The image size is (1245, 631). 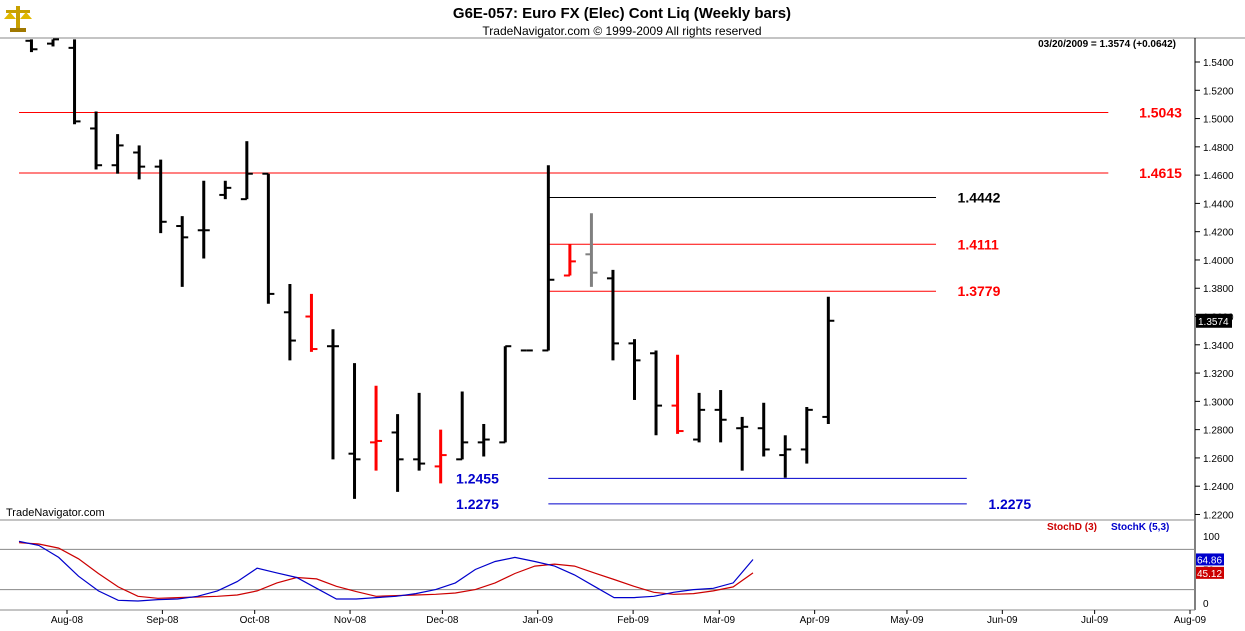 I want to click on level-label: 1.4442, so click(x=979, y=197).